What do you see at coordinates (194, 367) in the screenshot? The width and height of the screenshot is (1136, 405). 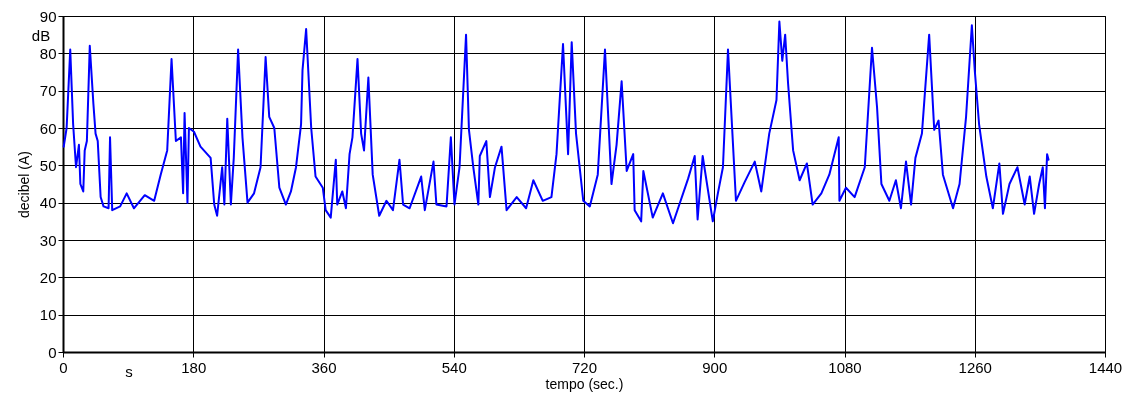 I see `x-tick-label: 180` at bounding box center [194, 367].